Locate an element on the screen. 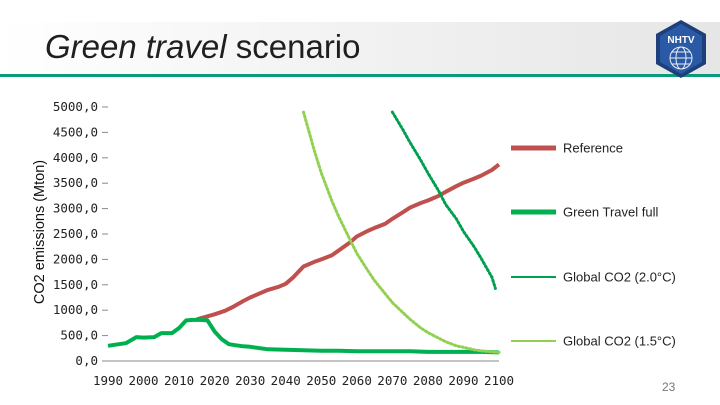  logo-globe is located at coordinates (681, 58).